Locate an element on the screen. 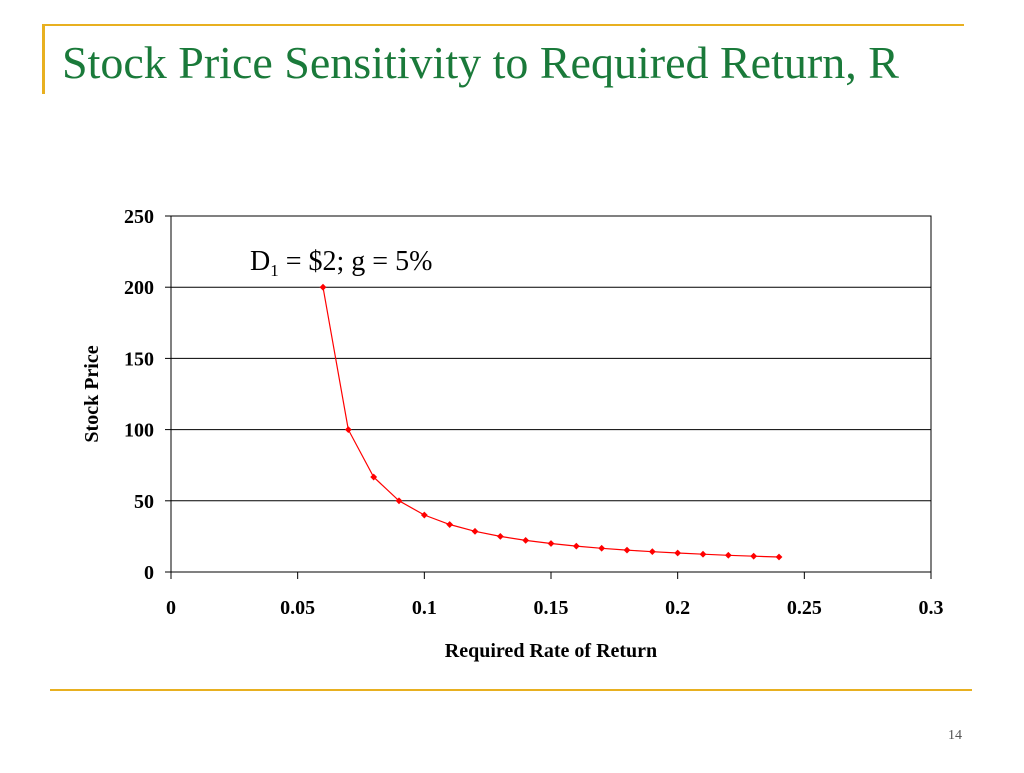  annotation-subscript: 1 is located at coordinates (274, 270).